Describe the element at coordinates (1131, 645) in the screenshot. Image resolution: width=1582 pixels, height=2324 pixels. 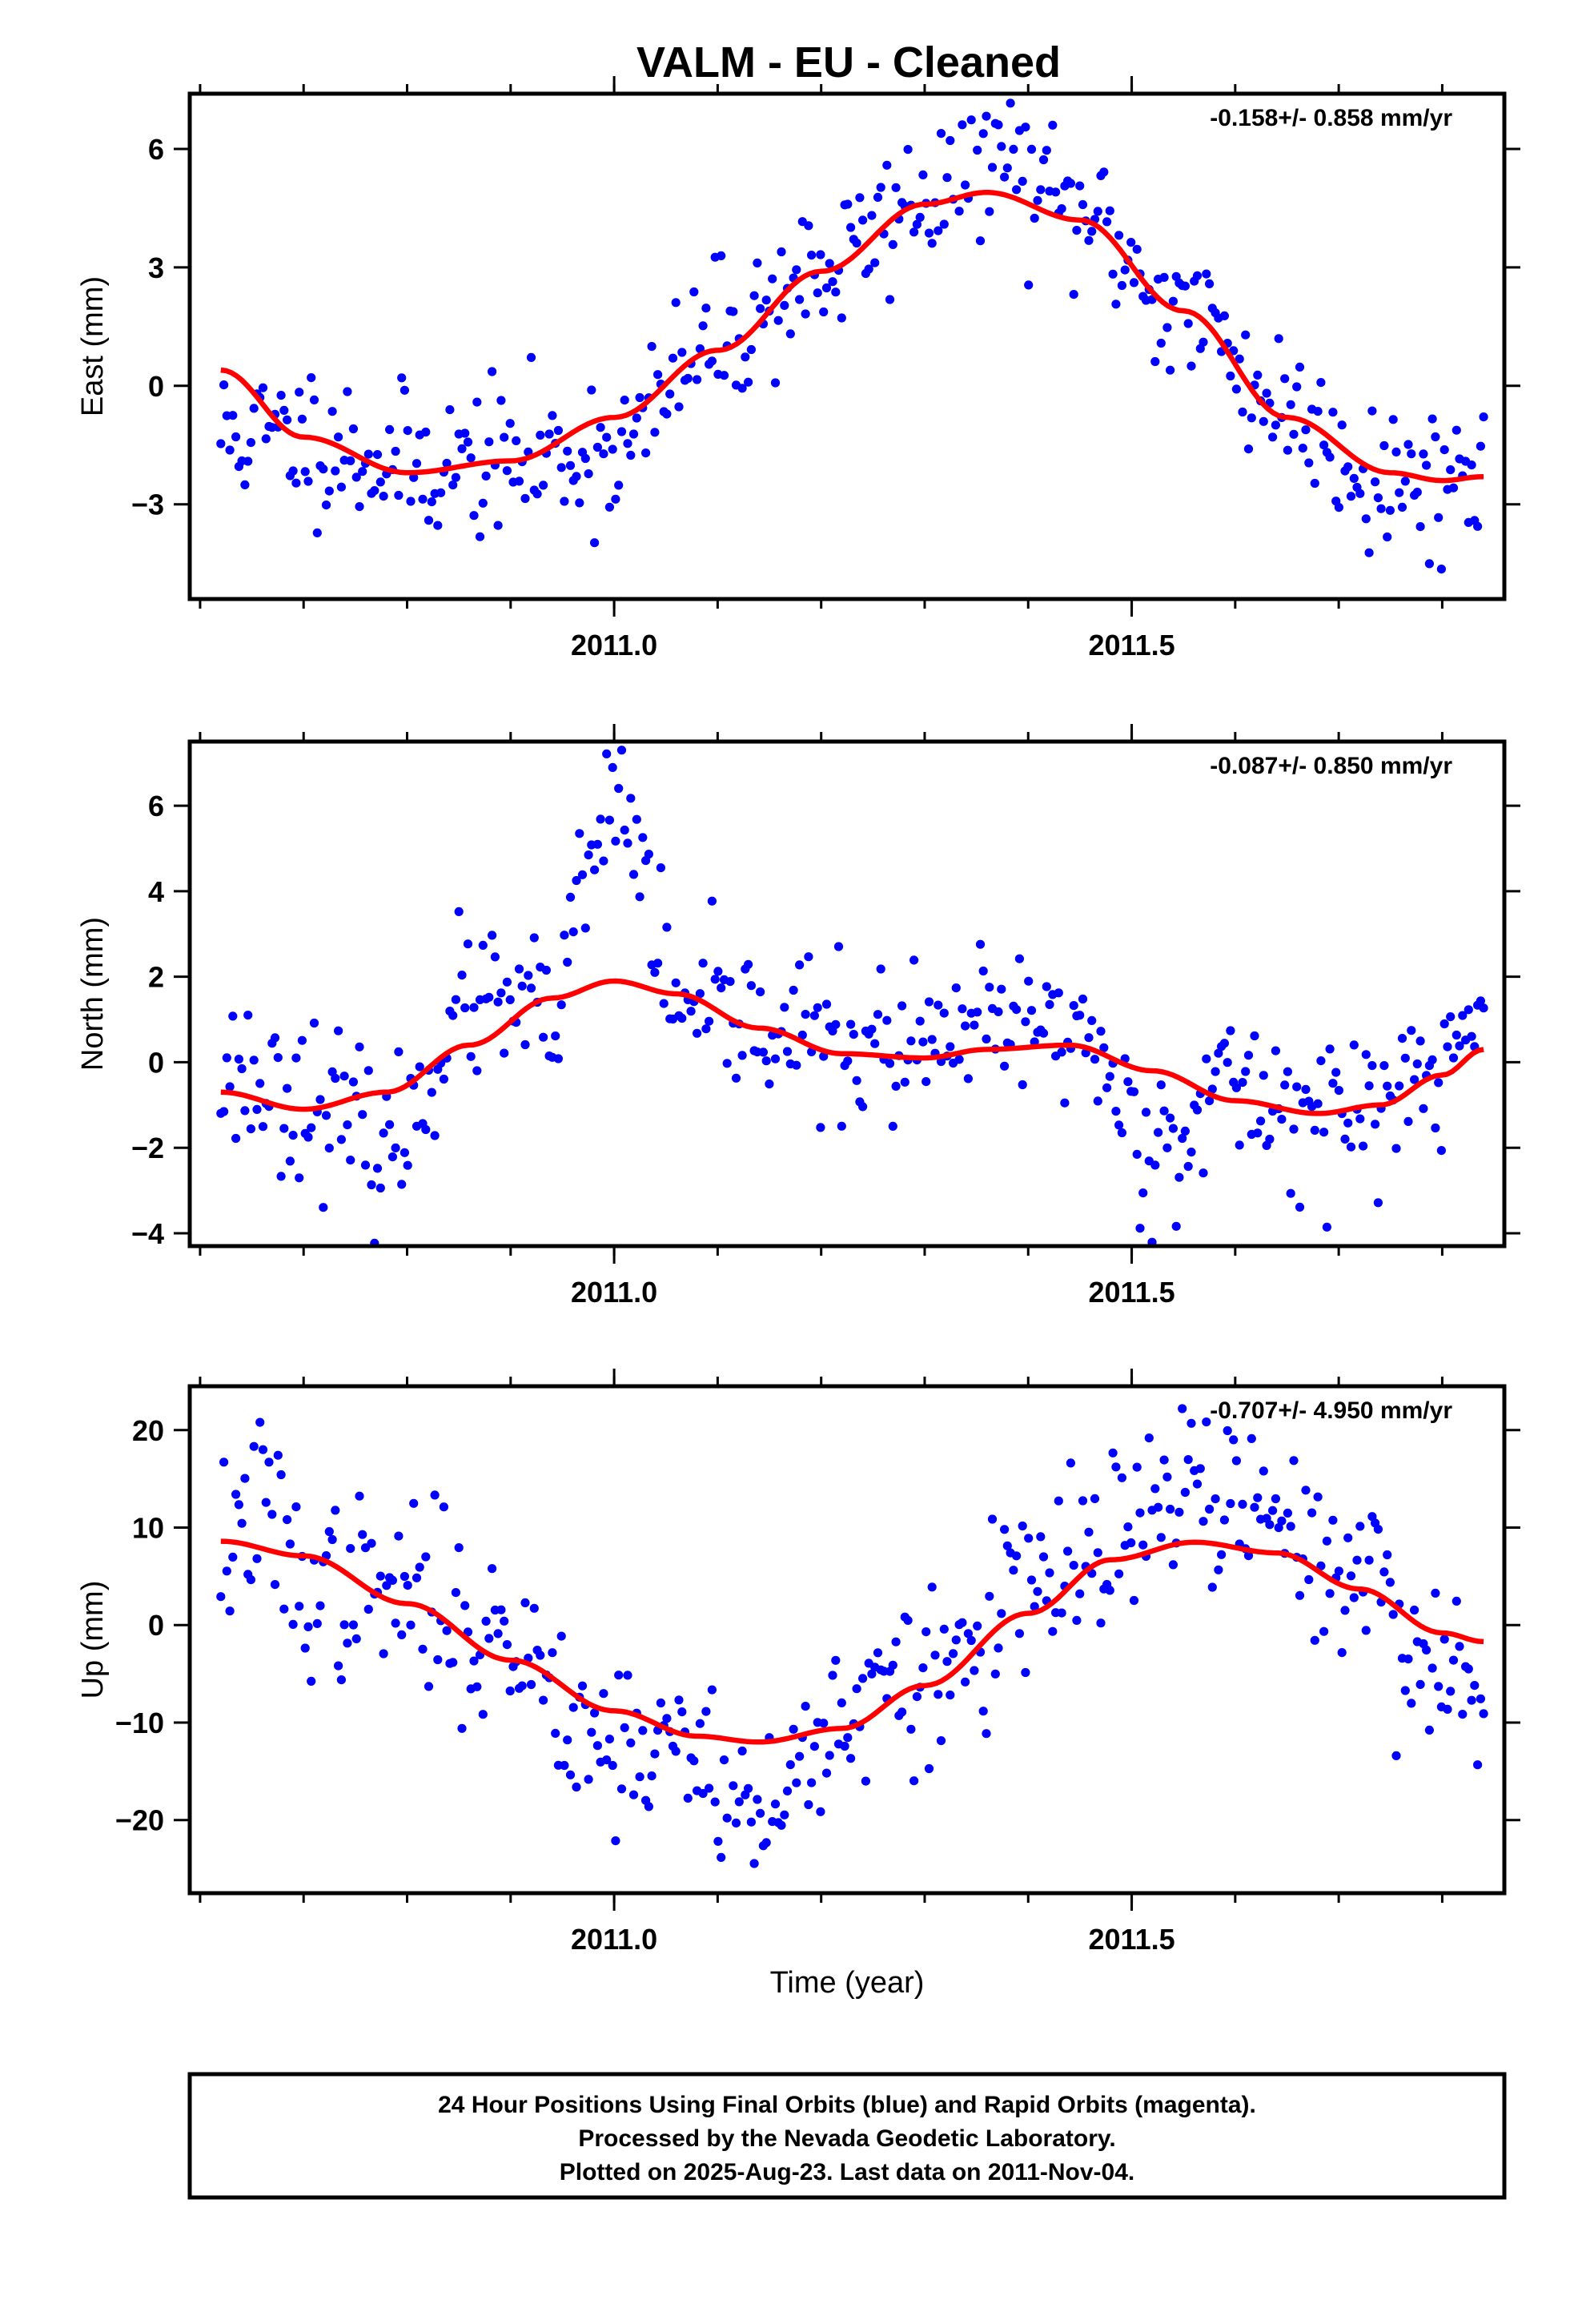
I see `x-tick-label: 2011.5` at that location.